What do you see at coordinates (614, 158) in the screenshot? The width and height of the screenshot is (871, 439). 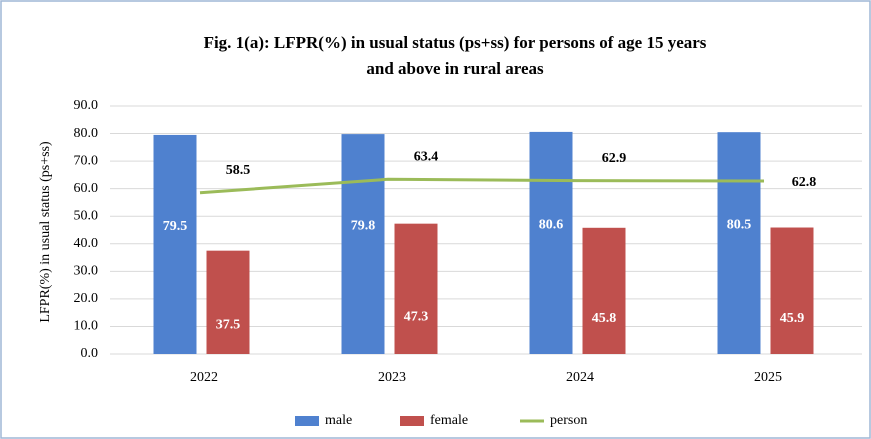 I see `line-label: 62.9` at bounding box center [614, 158].